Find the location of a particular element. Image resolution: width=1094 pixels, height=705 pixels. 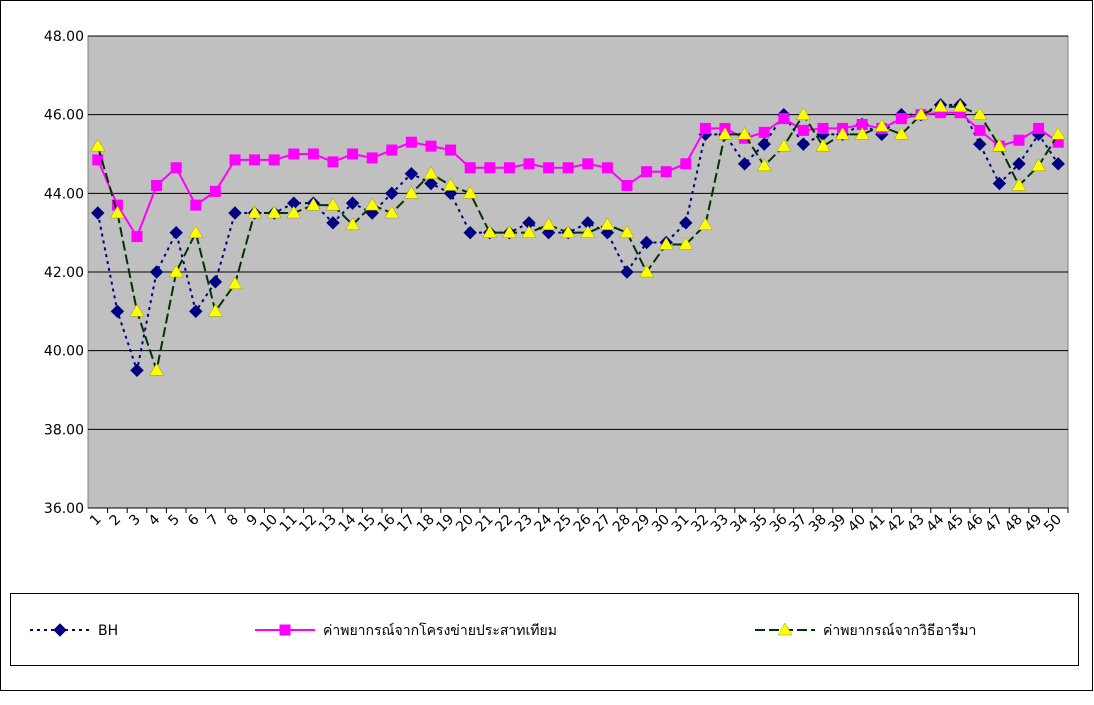

legend-label: BH is located at coordinates (108, 631).